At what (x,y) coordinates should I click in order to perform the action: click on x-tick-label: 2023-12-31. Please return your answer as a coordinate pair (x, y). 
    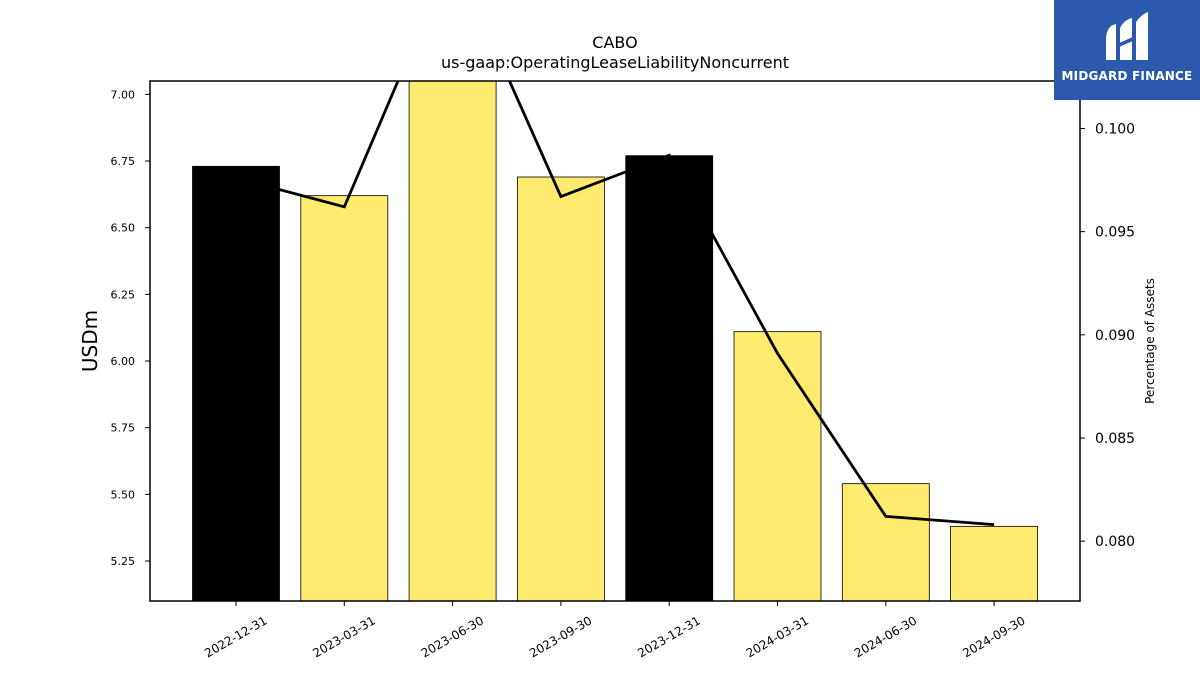
    Looking at the image, I should click on (668, 636).